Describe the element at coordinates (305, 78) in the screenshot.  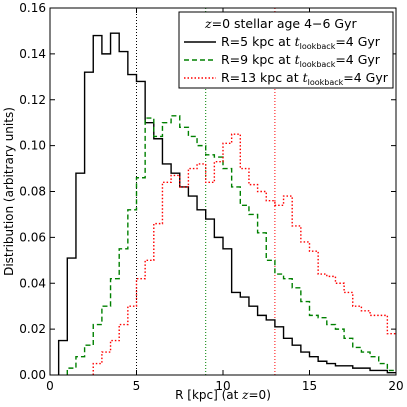
I see `legend-label-2: R=13 kpc at tlookback=4 Gyr` at that location.